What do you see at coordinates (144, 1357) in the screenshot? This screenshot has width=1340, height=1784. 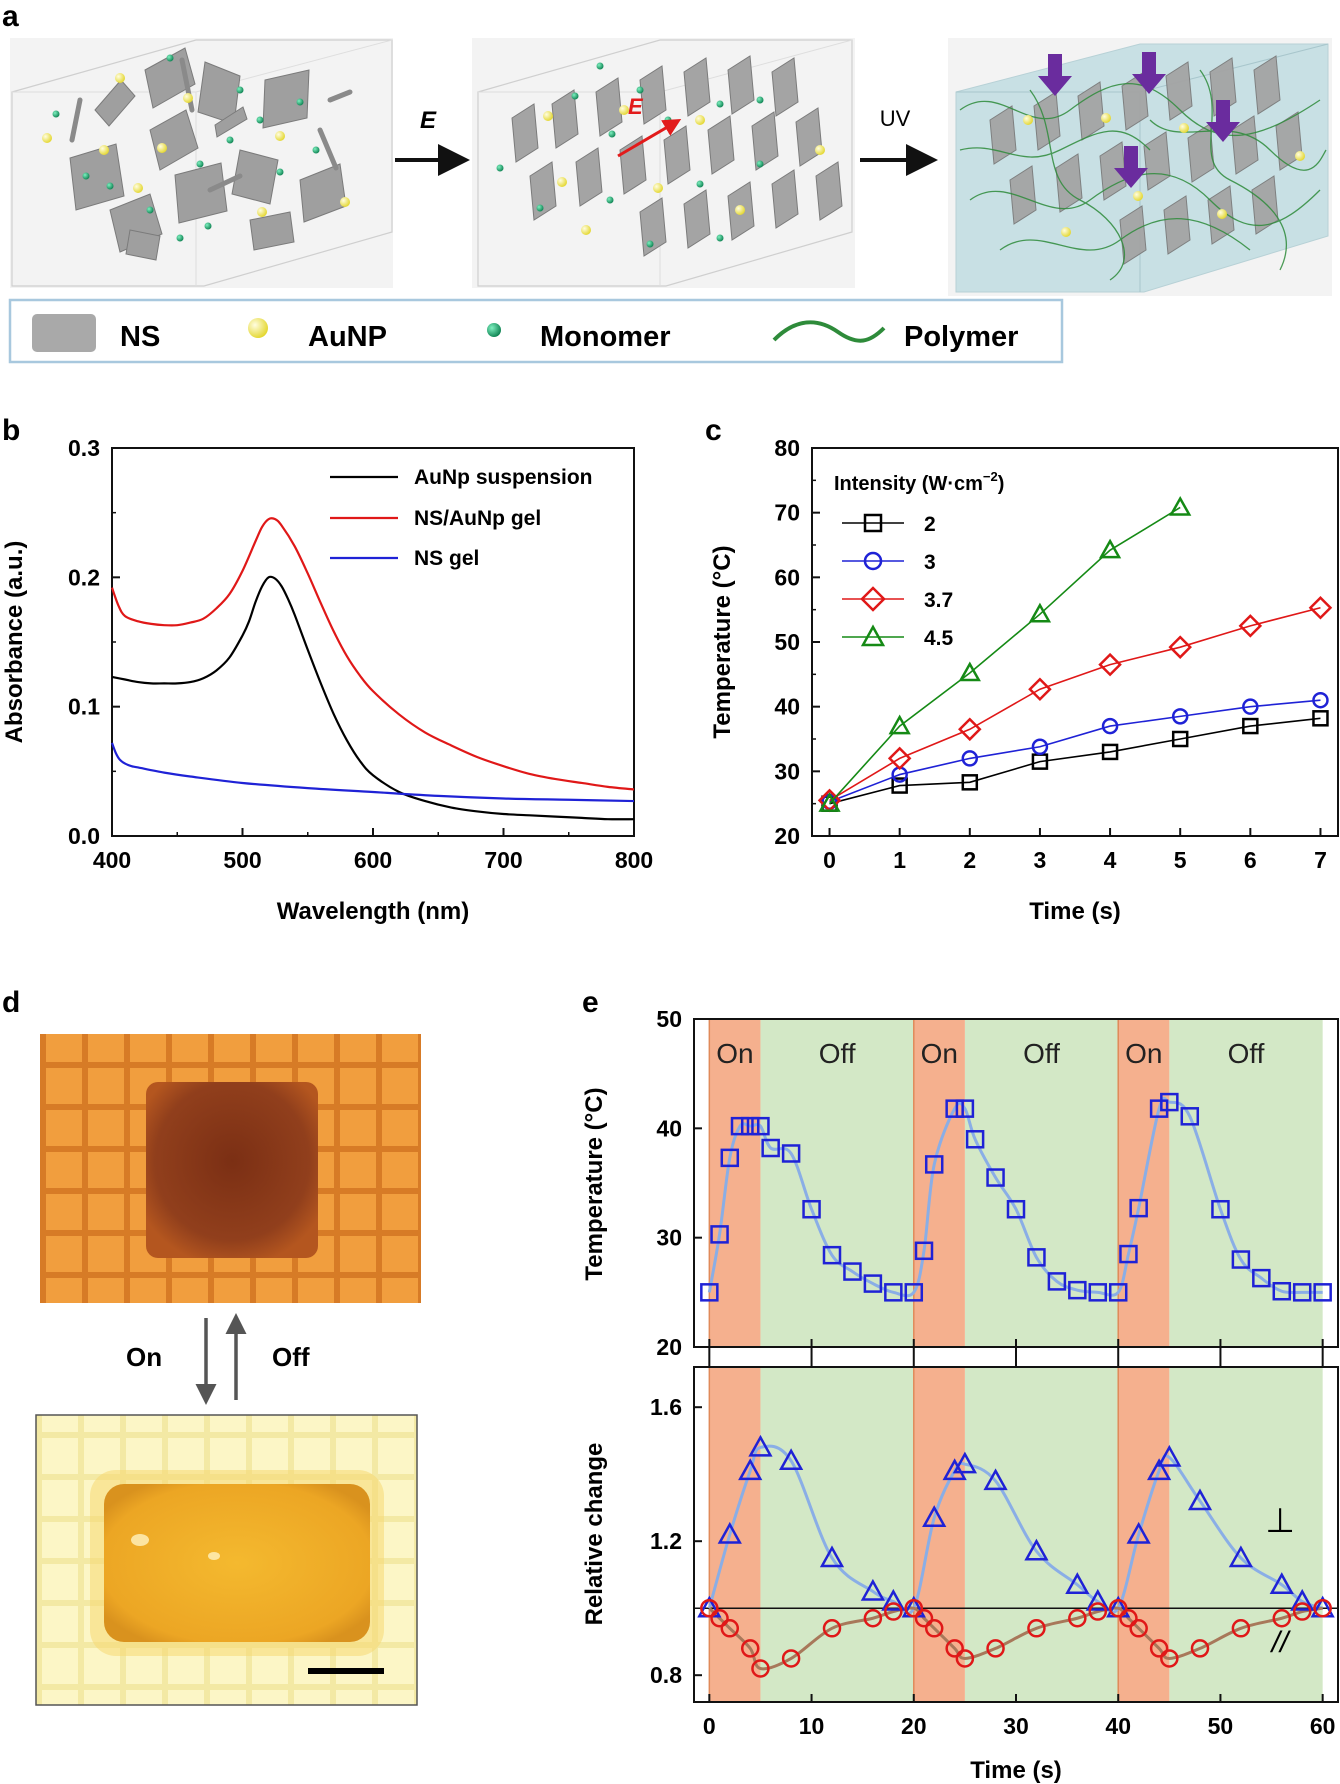 I see `on-label: On` at bounding box center [144, 1357].